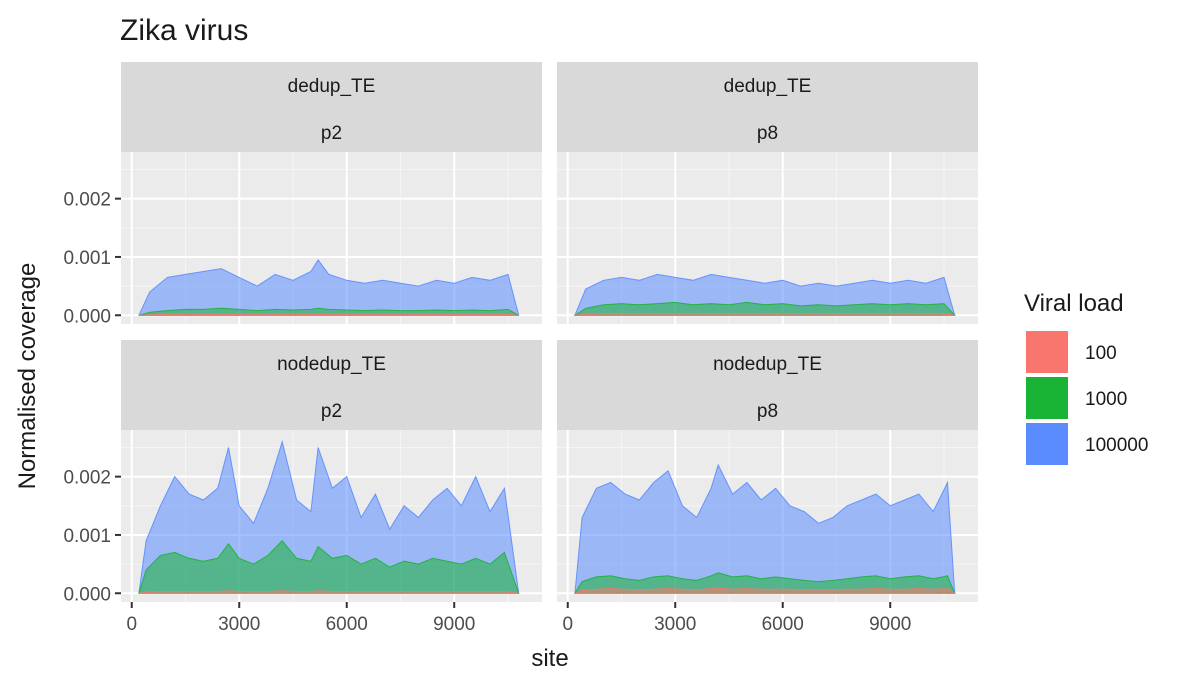 This screenshot has width=1192, height=686. I want to click on chart-title: Zika virus, so click(184, 30).